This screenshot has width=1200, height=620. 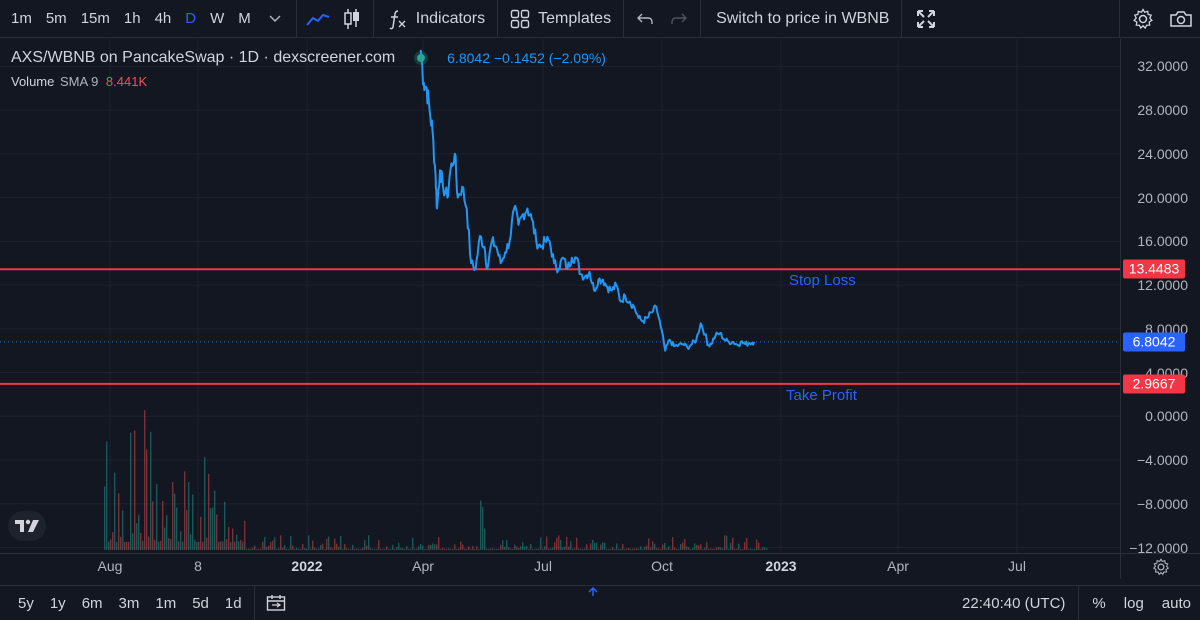 I want to click on range-5y: 5y, so click(x=26, y=603).